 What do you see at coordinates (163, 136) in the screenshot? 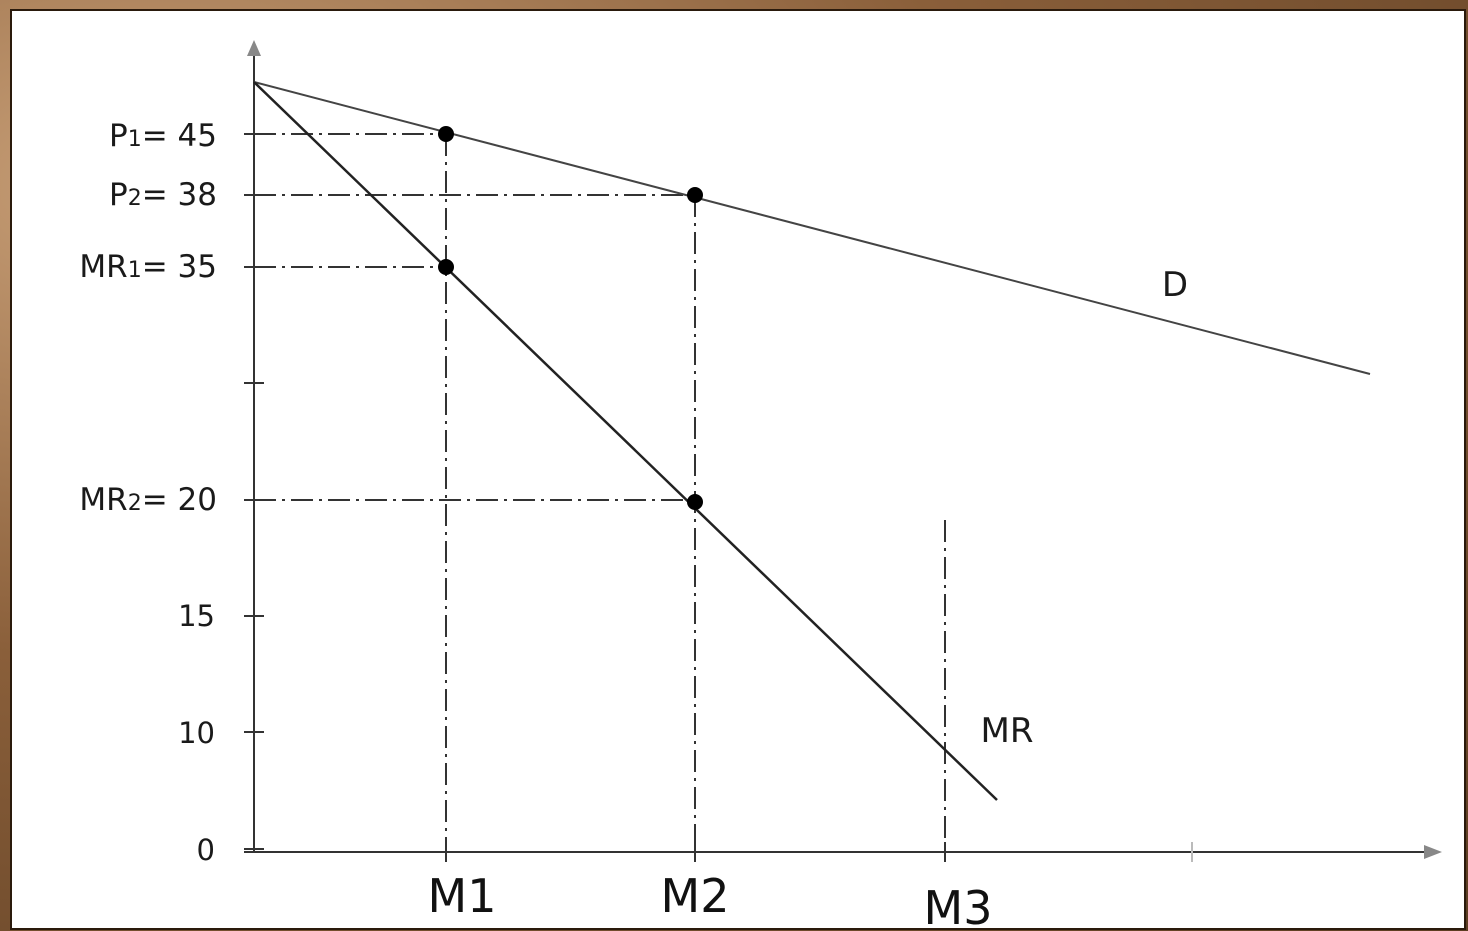
I see `label-p1: P1= 45` at bounding box center [163, 136].